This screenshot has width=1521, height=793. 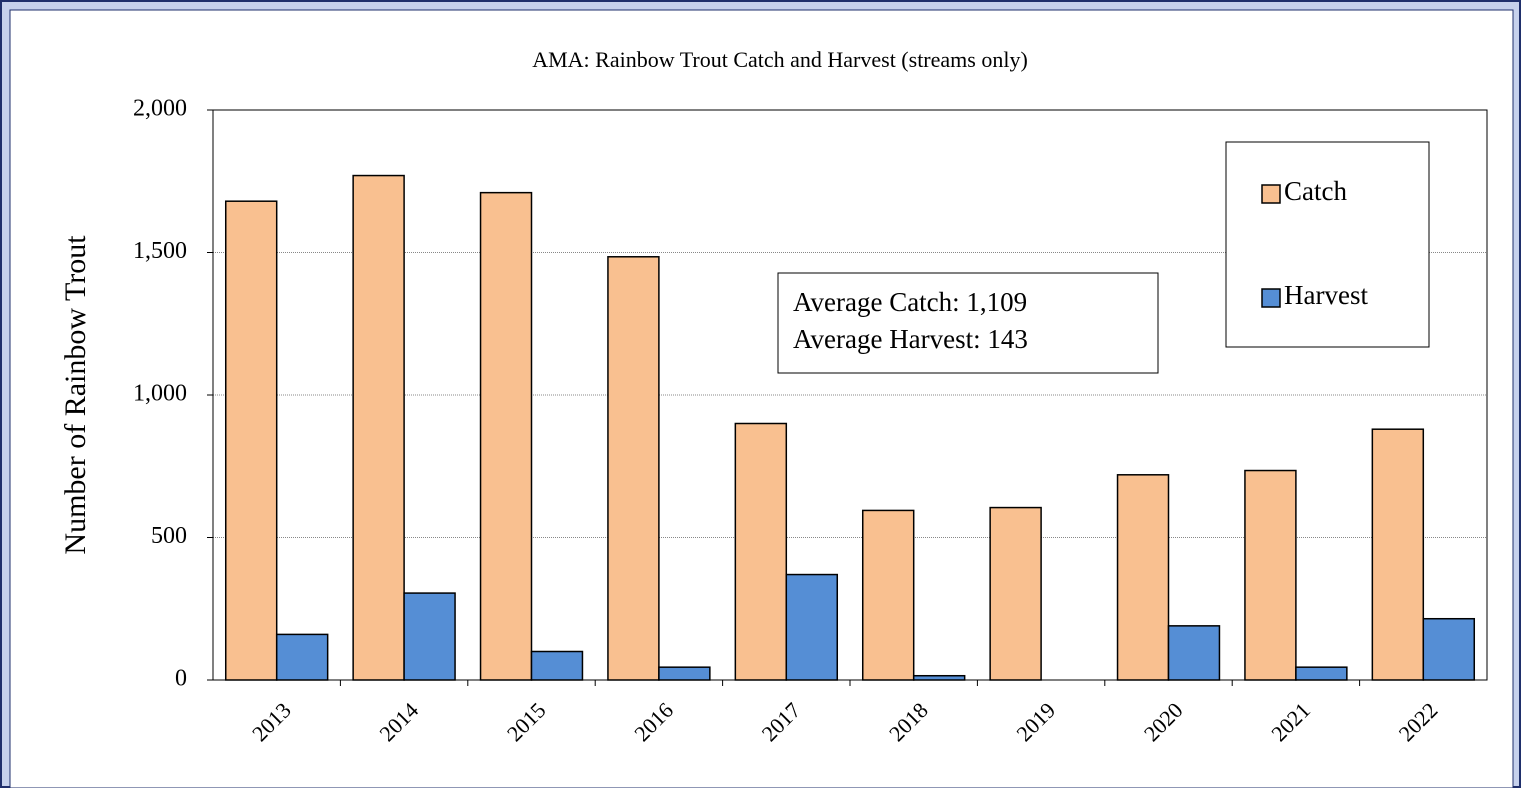 What do you see at coordinates (181, 679) in the screenshot?
I see `y-tick-label: 0` at bounding box center [181, 679].